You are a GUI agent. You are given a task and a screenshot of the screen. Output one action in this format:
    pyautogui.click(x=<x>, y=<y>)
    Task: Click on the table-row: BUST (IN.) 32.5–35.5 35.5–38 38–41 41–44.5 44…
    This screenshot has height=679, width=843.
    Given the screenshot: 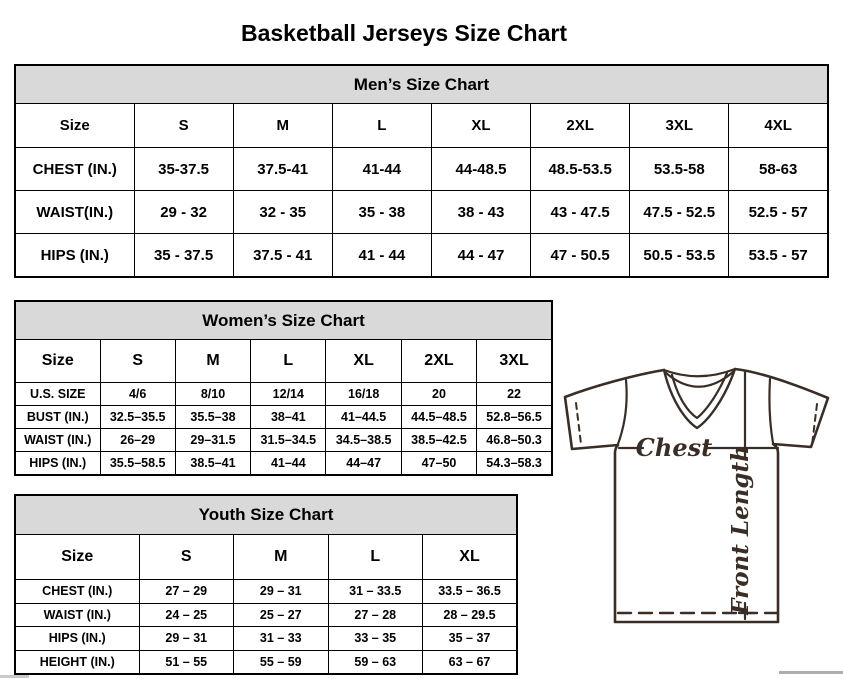 What is the action you would take?
    pyautogui.click(x=283, y=417)
    